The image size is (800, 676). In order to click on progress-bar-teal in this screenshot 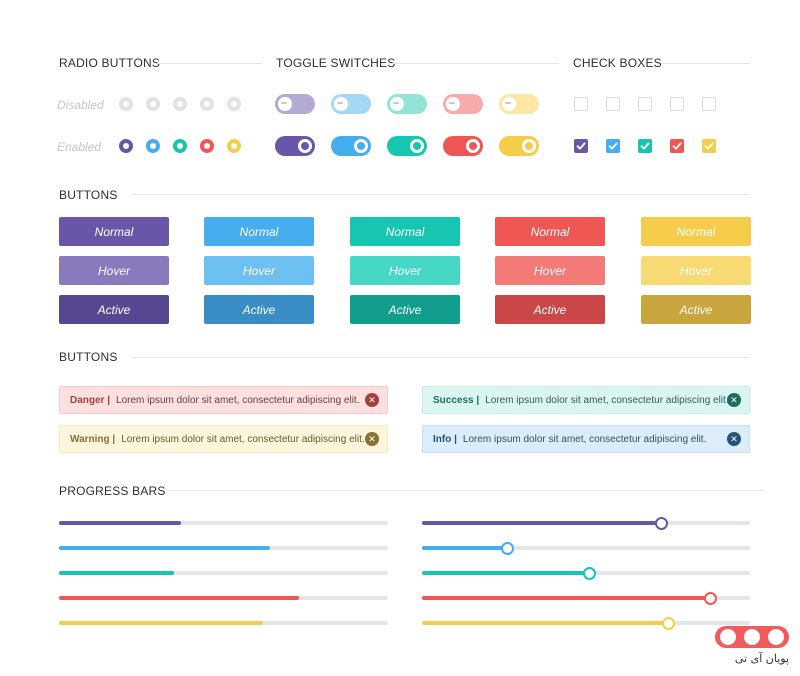, I will do `click(223, 573)`.